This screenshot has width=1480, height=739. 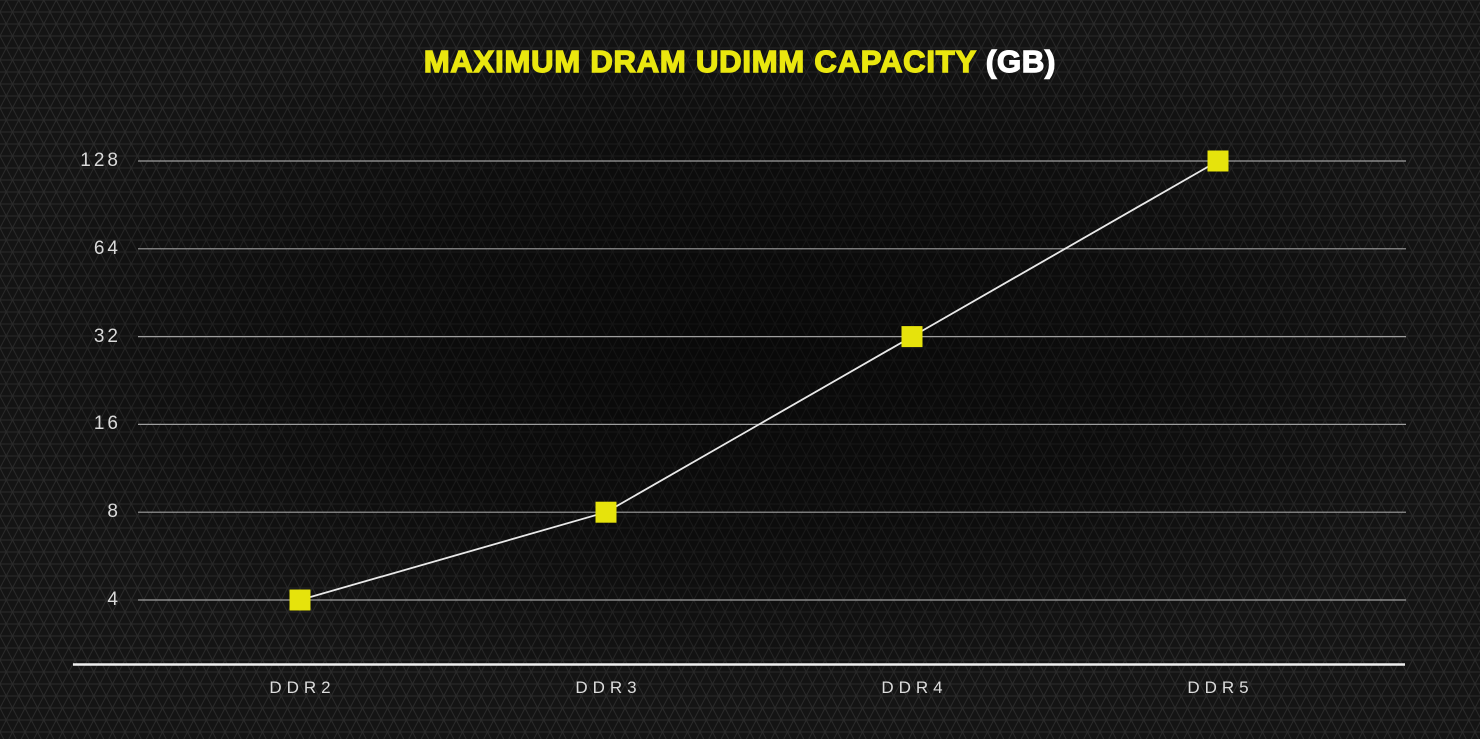 What do you see at coordinates (912, 337) in the screenshot?
I see `data-point-marker-DDR4` at bounding box center [912, 337].